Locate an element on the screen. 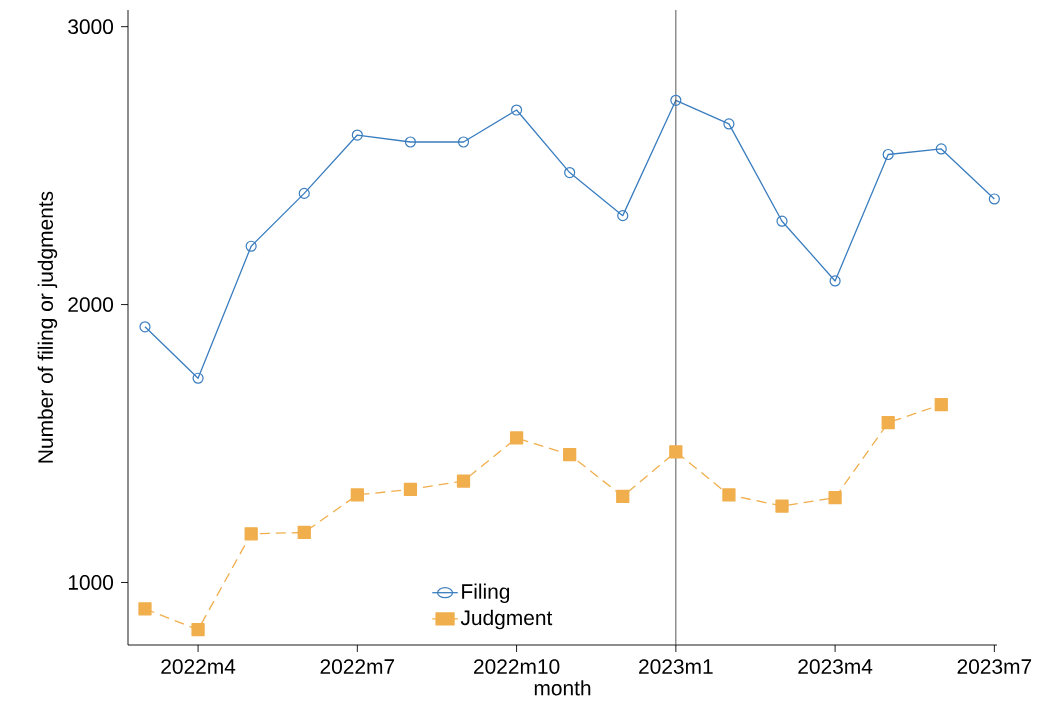 The height and width of the screenshot is (717, 1045). y-tick-label: 3000 is located at coordinates (91, 27).